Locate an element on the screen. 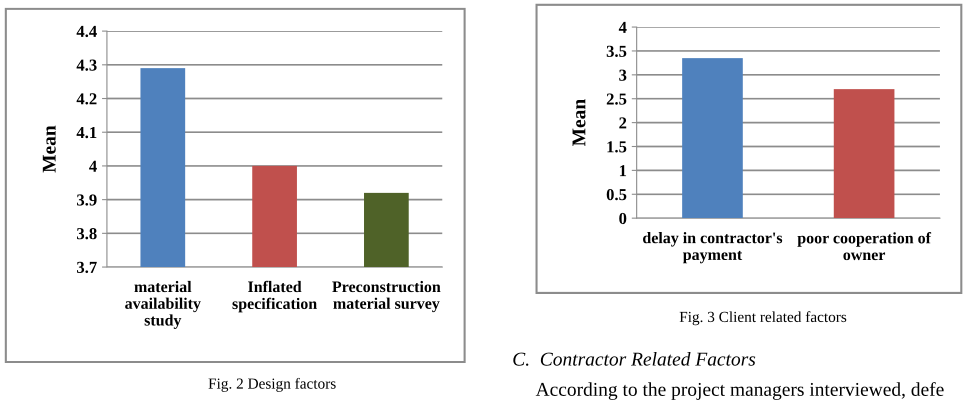 This screenshot has height=404, width=972. x-tick-label: Inflated specification is located at coordinates (274, 296).